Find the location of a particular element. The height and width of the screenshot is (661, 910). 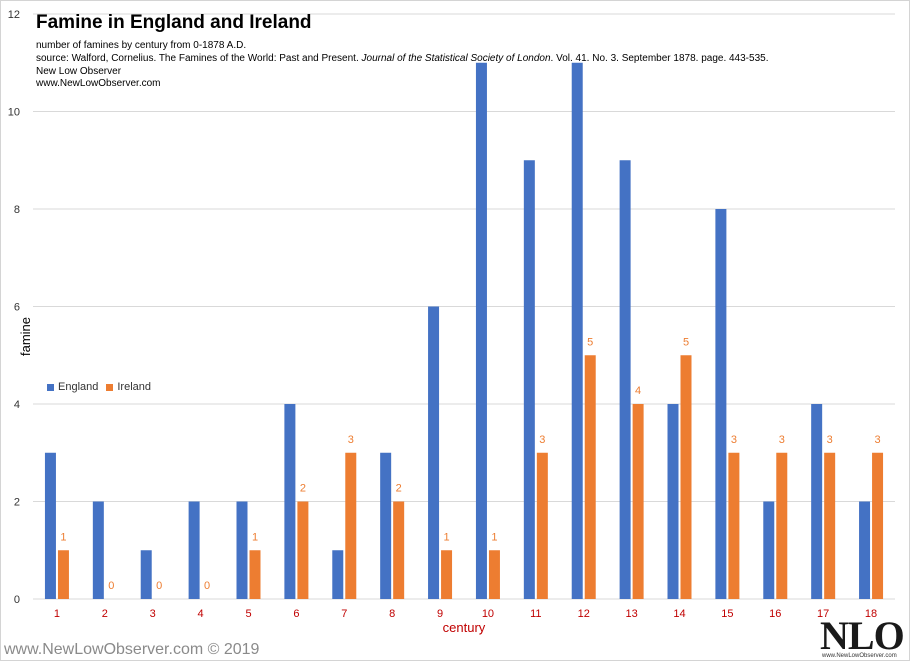

x-tick-label: 11 is located at coordinates (535, 614).